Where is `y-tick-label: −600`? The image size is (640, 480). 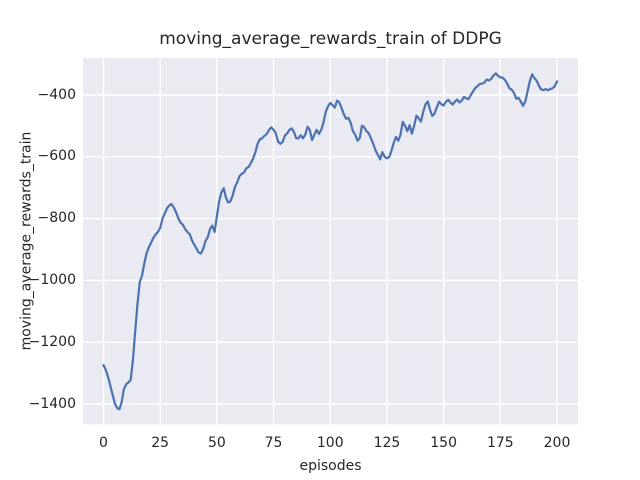 y-tick-label: −600 is located at coordinates (56, 156).